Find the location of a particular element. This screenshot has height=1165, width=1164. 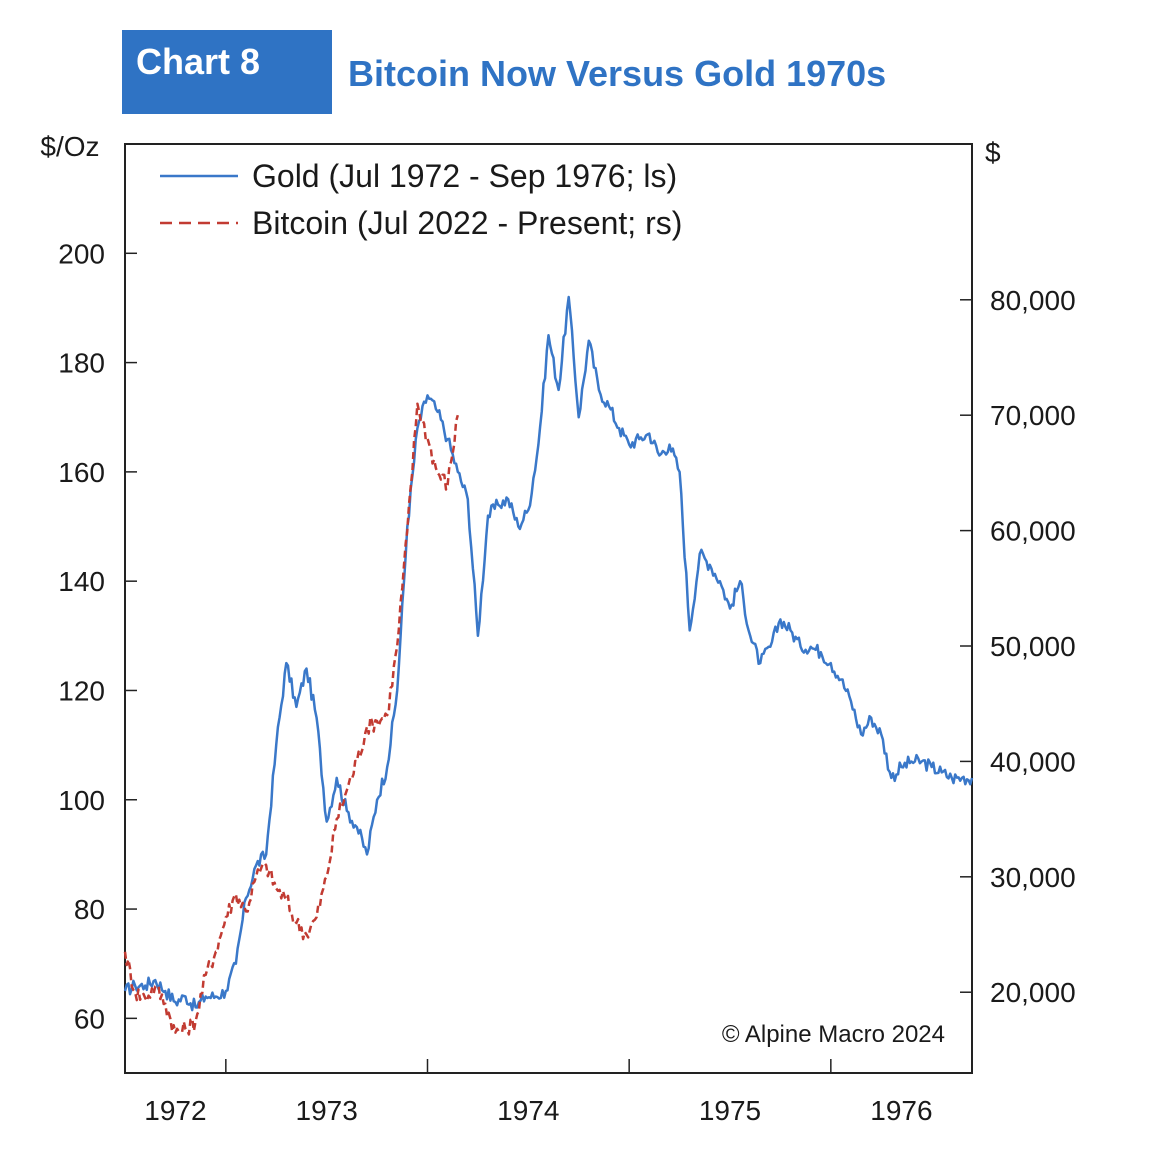

chart-number-tag: Chart 8 is located at coordinates (227, 72).